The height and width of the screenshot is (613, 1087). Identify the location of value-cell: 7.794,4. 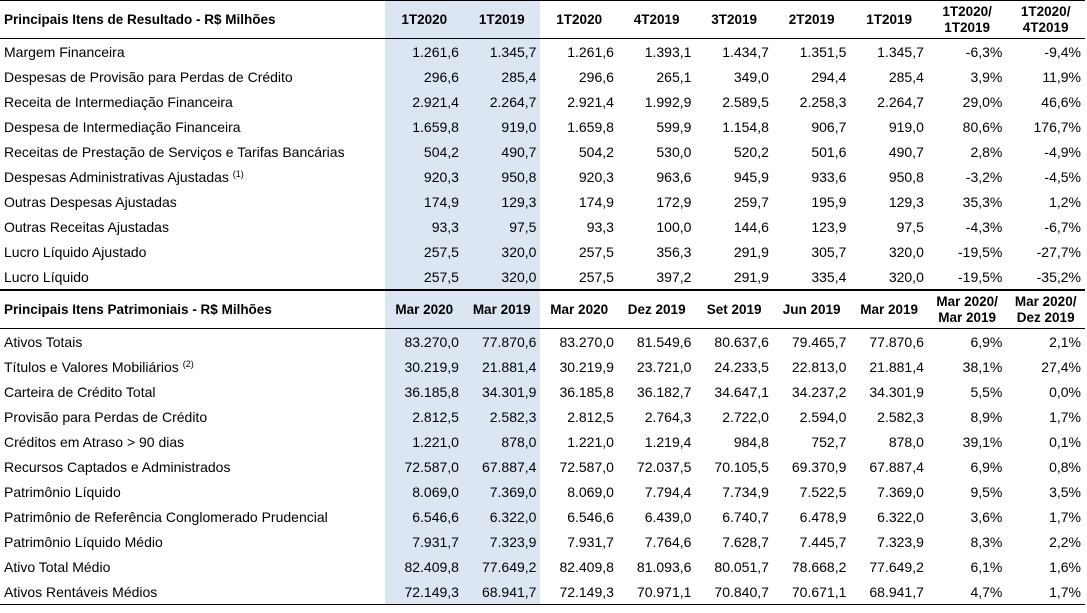
(668, 491).